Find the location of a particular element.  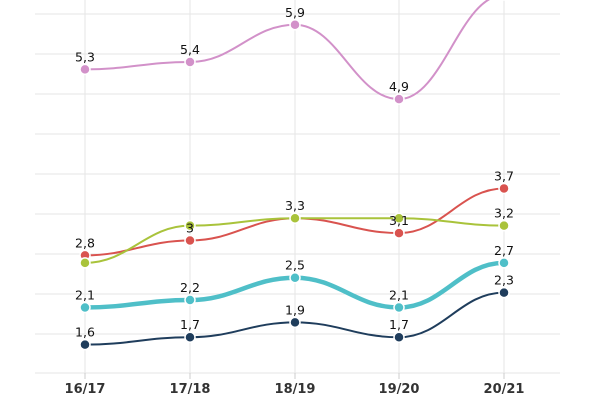

data-label: 3,3 is located at coordinates (295, 205).